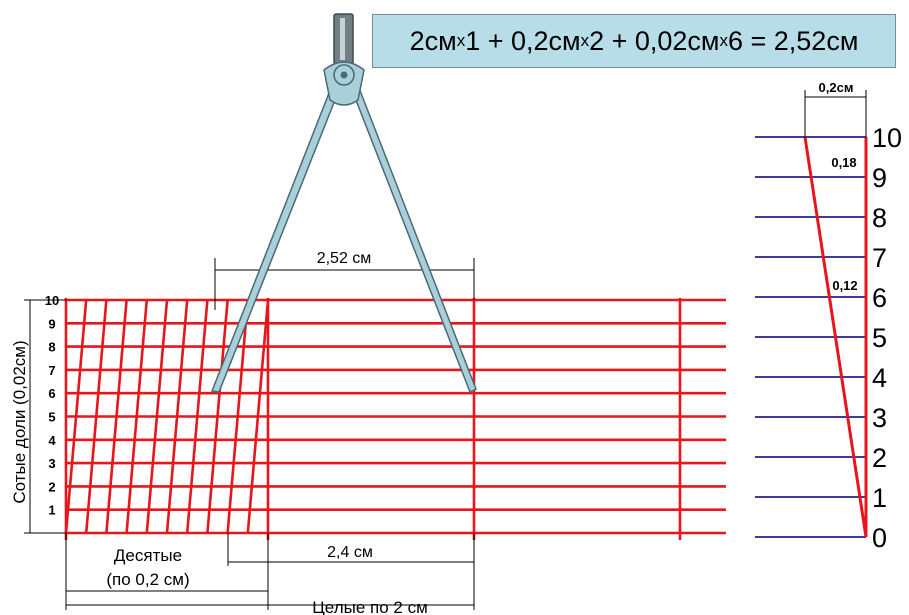  I want to click on row-label: 1, so click(51, 510).